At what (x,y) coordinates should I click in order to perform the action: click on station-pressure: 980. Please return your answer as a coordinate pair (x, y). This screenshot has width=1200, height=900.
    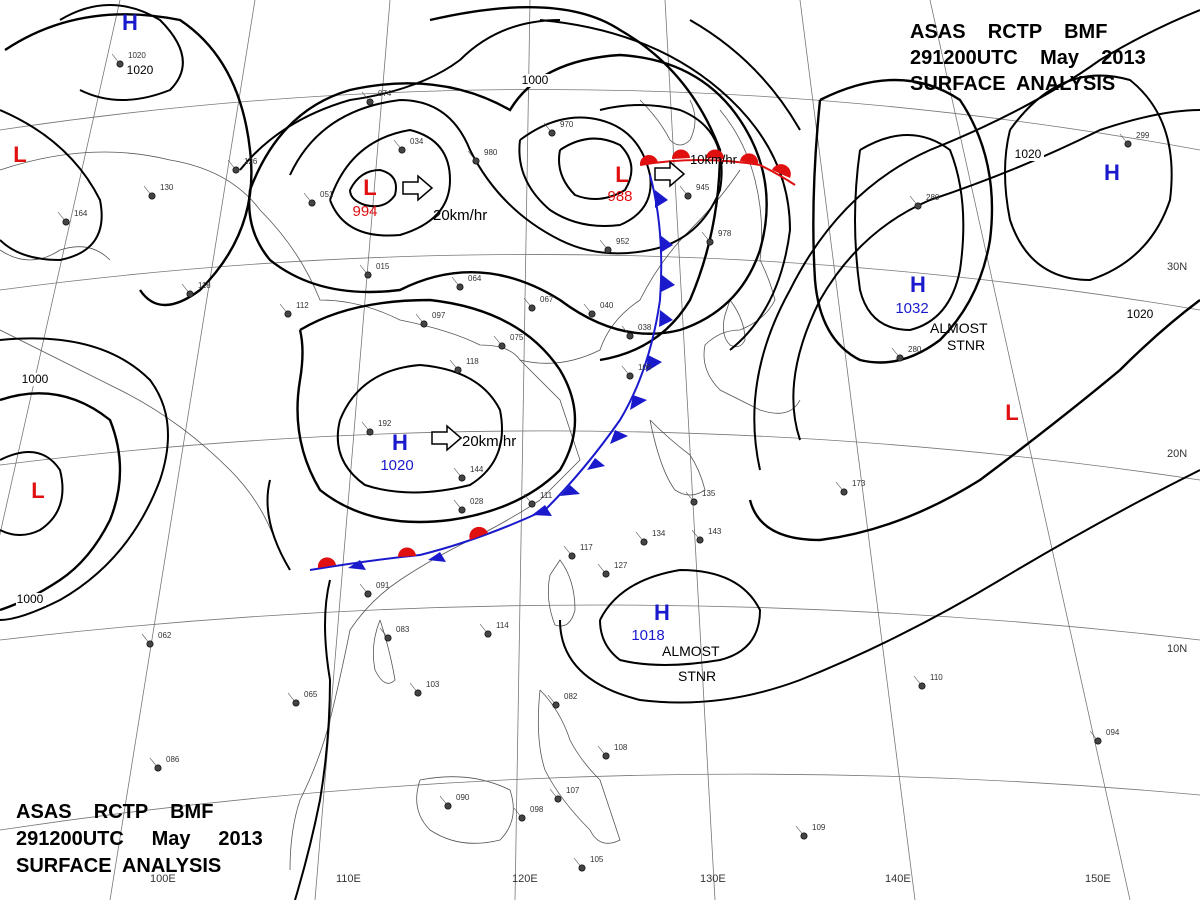
    Looking at the image, I should click on (491, 152).